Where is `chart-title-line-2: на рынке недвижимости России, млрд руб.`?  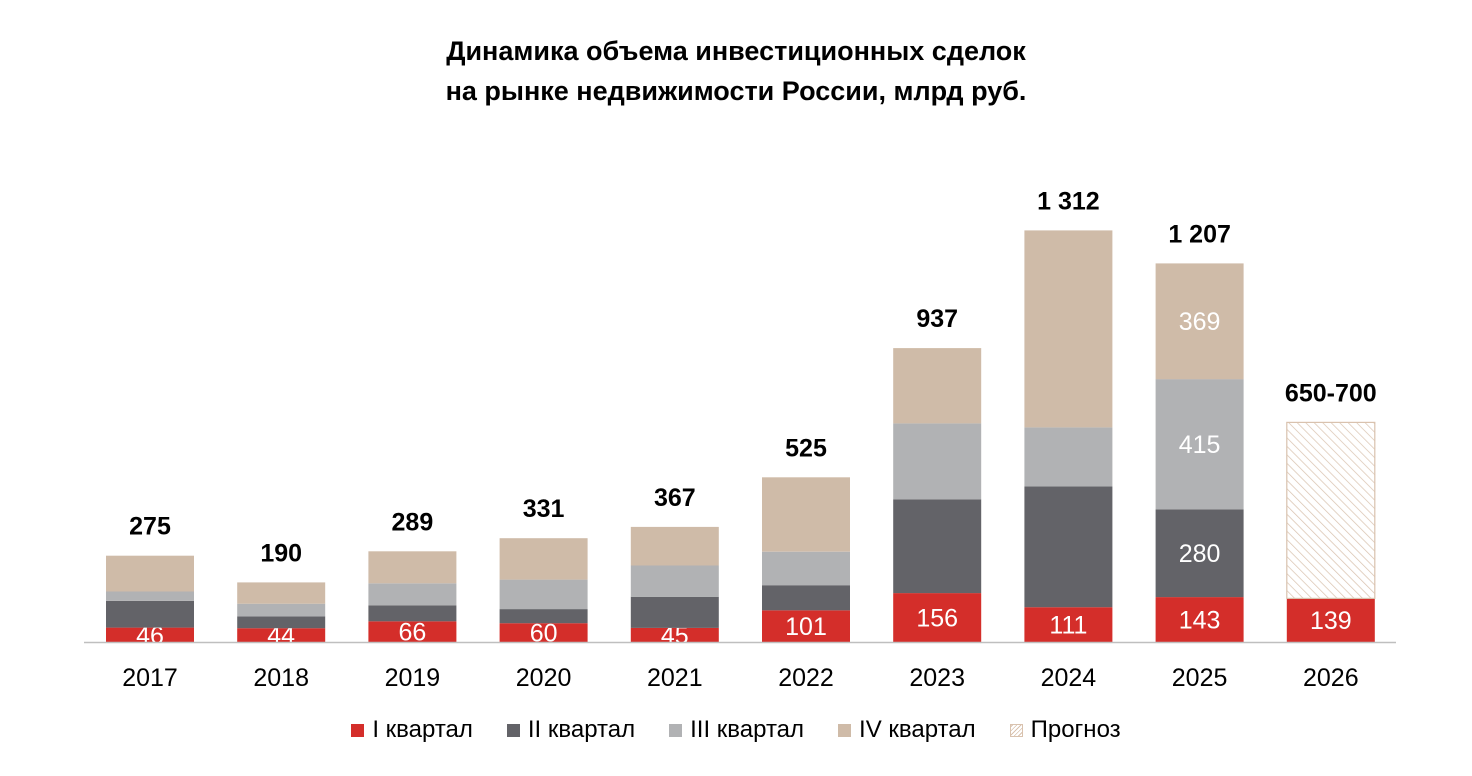 chart-title-line-2: на рынке недвижимости России, млрд руб. is located at coordinates (736, 91).